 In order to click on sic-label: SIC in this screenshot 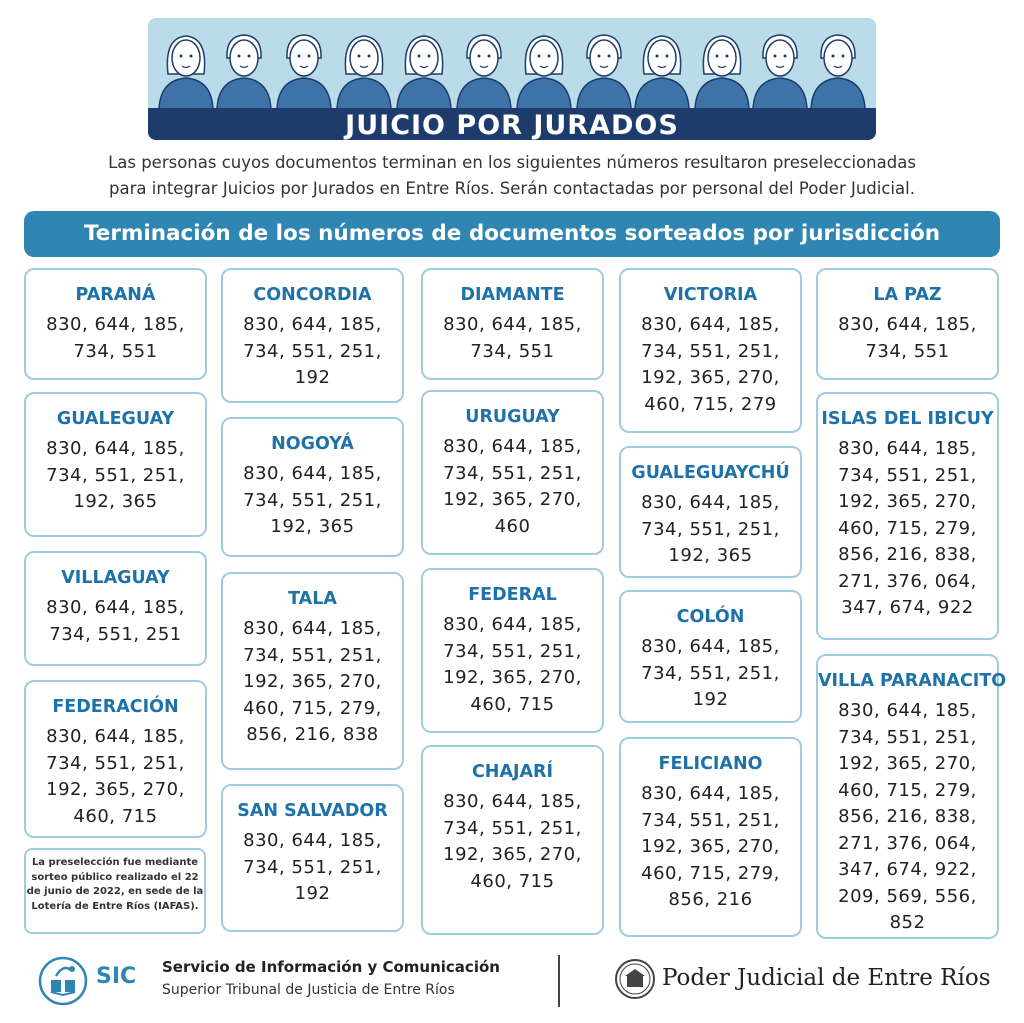, I will do `click(116, 976)`.